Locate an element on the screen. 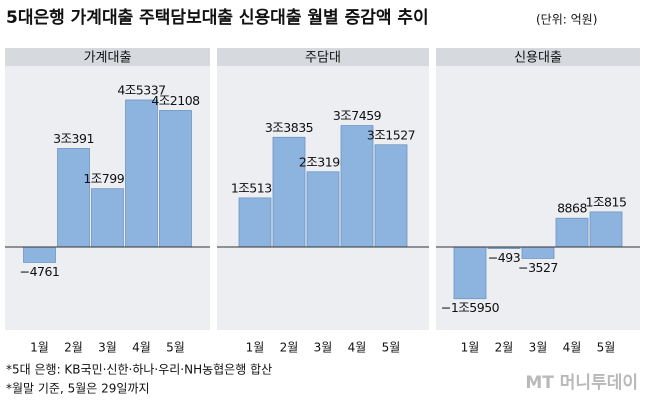 The width and height of the screenshot is (645, 402). panel-title: 주담대 is located at coordinates (323, 58).